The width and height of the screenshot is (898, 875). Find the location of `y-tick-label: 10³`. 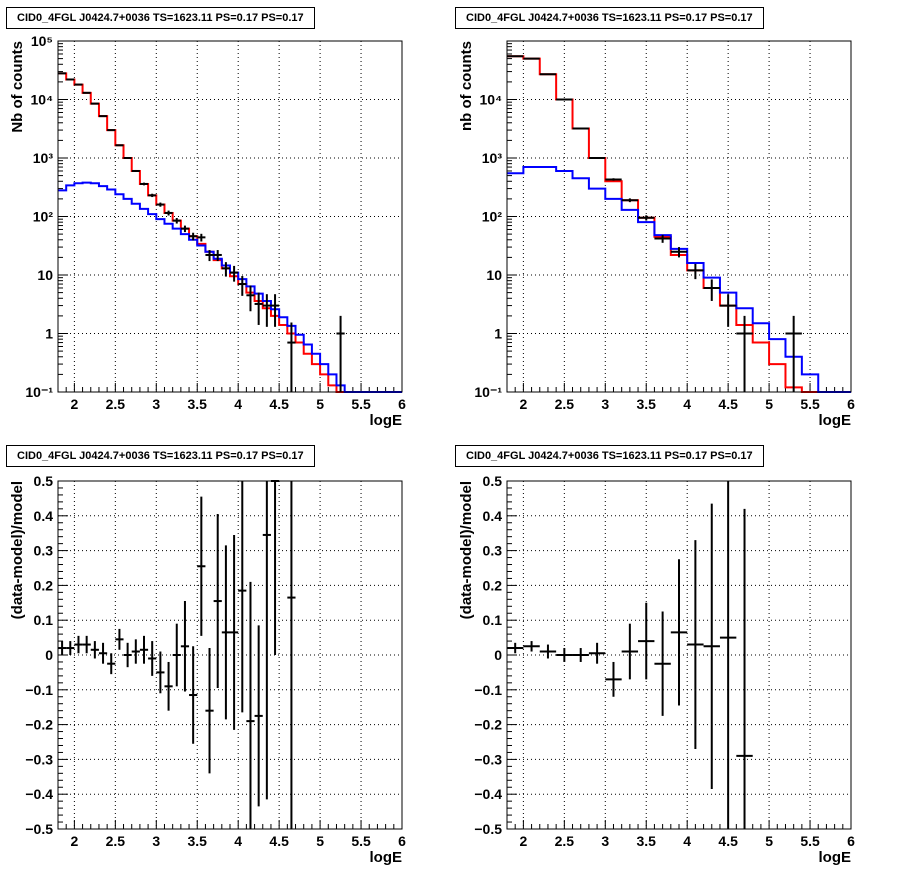

y-tick-label: 10³ is located at coordinates (492, 158).